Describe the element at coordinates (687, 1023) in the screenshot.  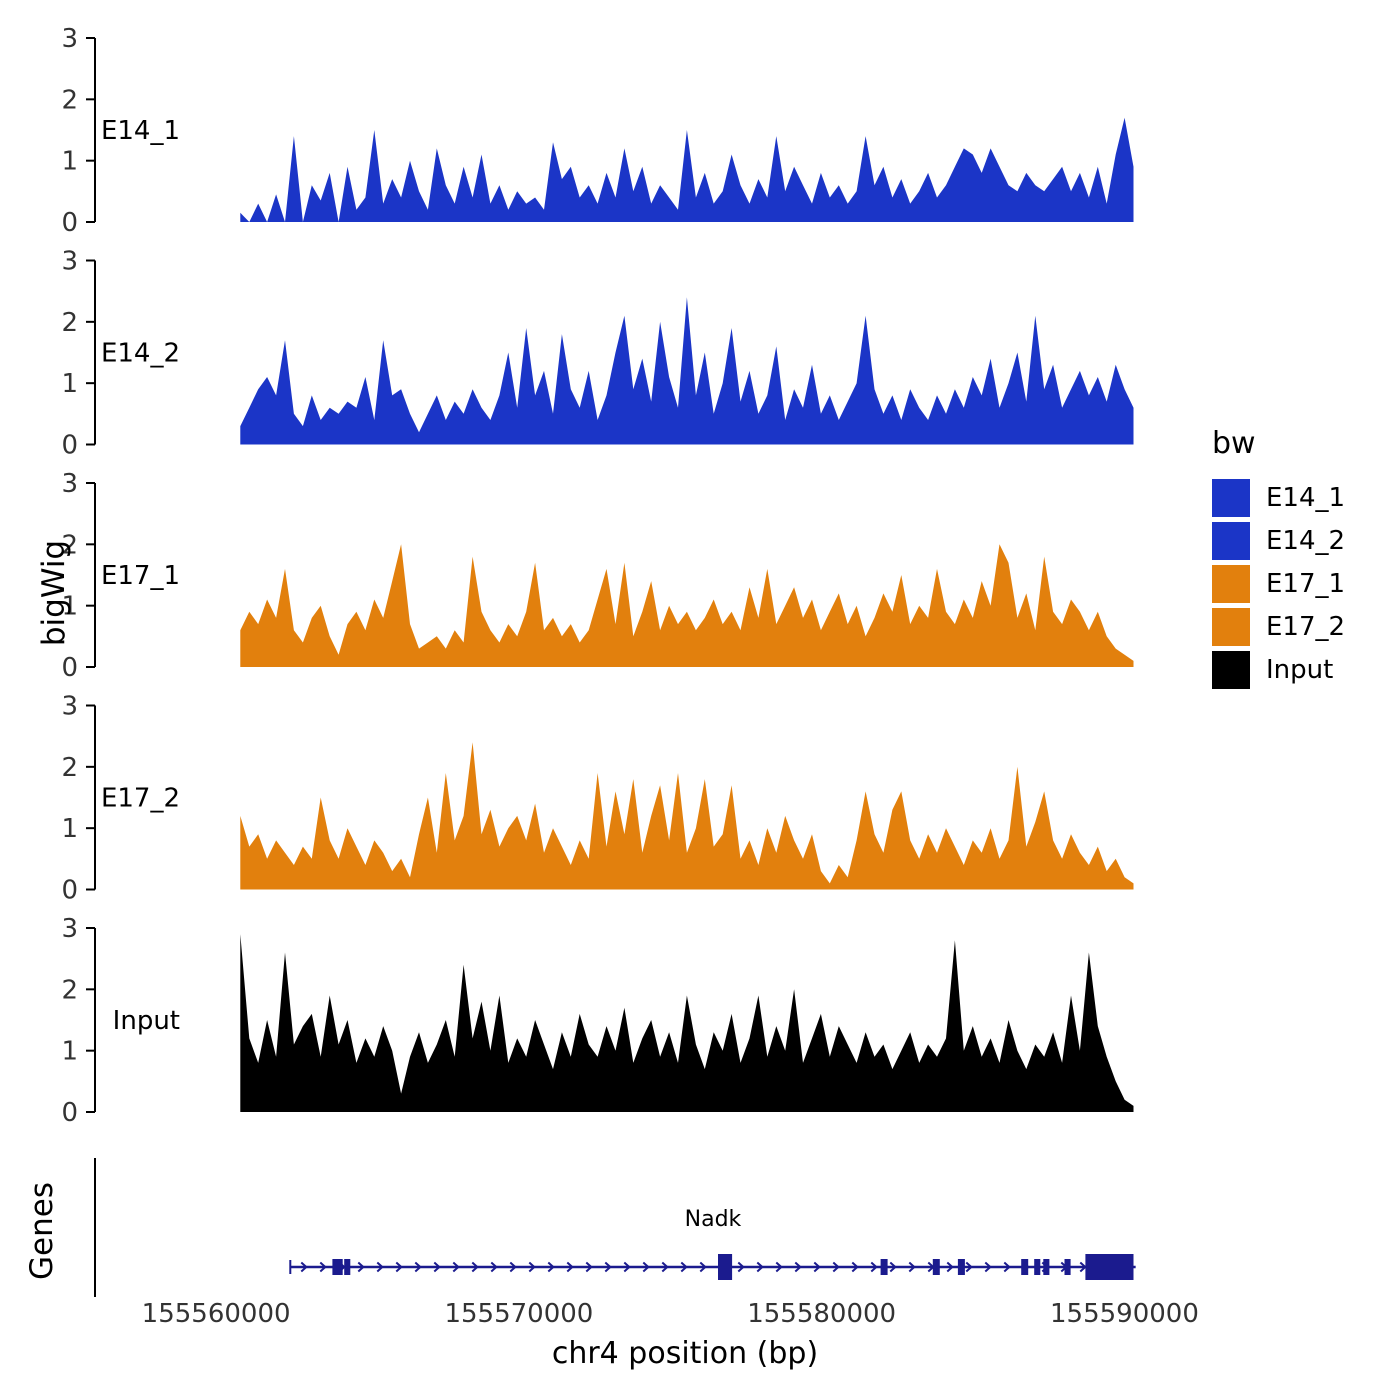
I see `signal-area-Input` at that location.